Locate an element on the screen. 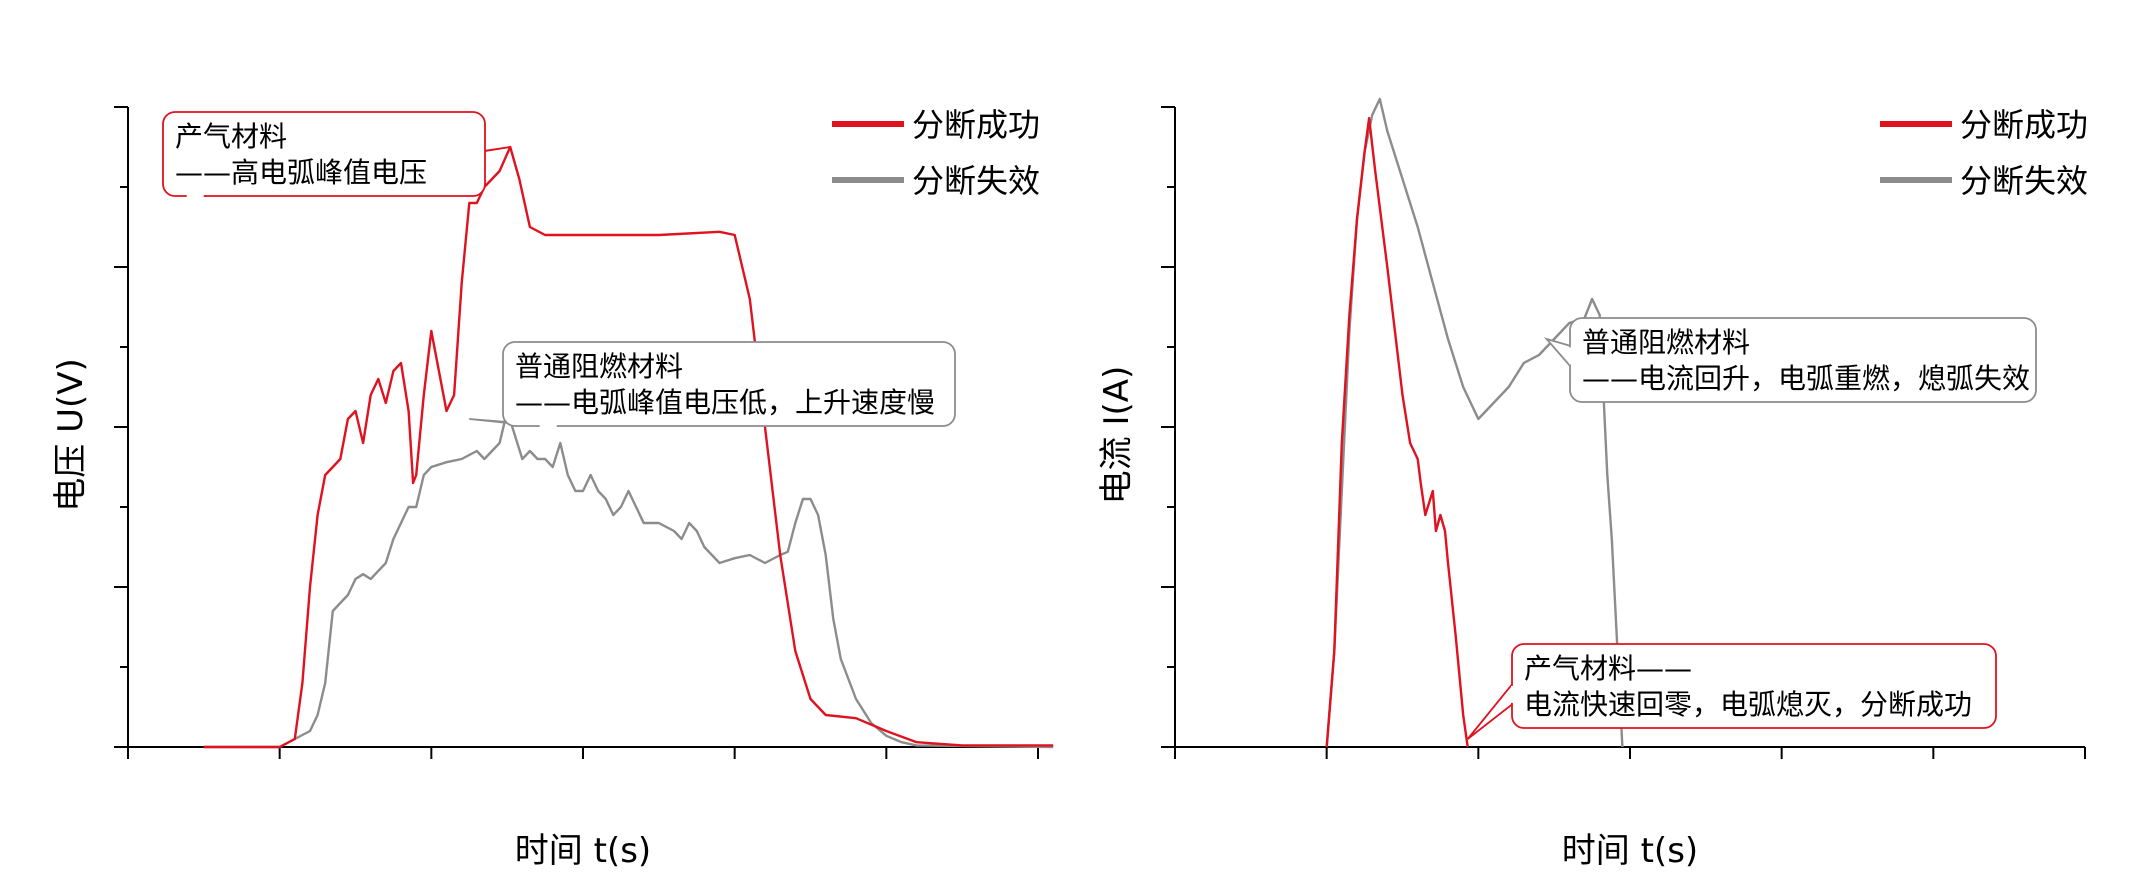  voltage-x-axis-label: 时间 t(s) is located at coordinates (583, 851).